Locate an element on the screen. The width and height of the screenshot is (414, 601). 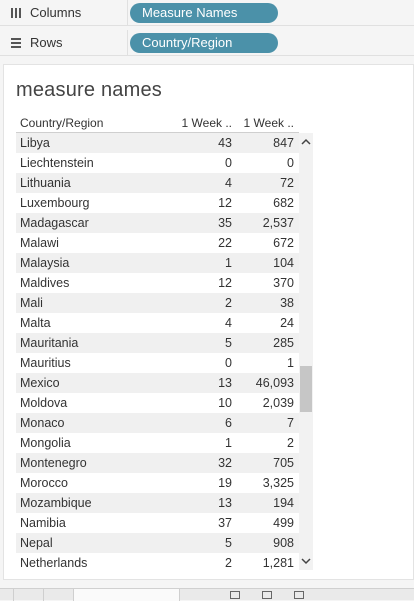
rows-shelf: Rows Country/Region is located at coordinates (207, 43).